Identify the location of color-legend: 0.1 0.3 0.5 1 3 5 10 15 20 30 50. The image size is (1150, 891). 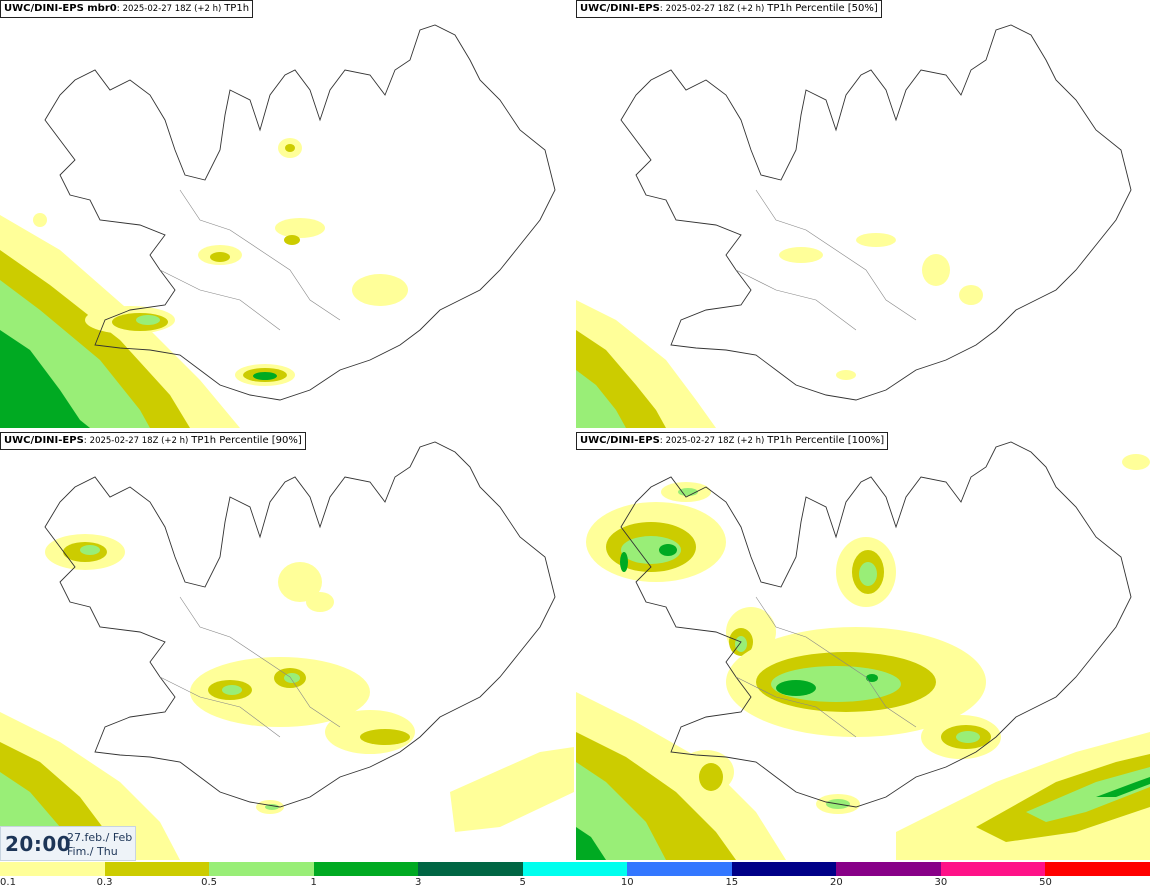
(575, 876).